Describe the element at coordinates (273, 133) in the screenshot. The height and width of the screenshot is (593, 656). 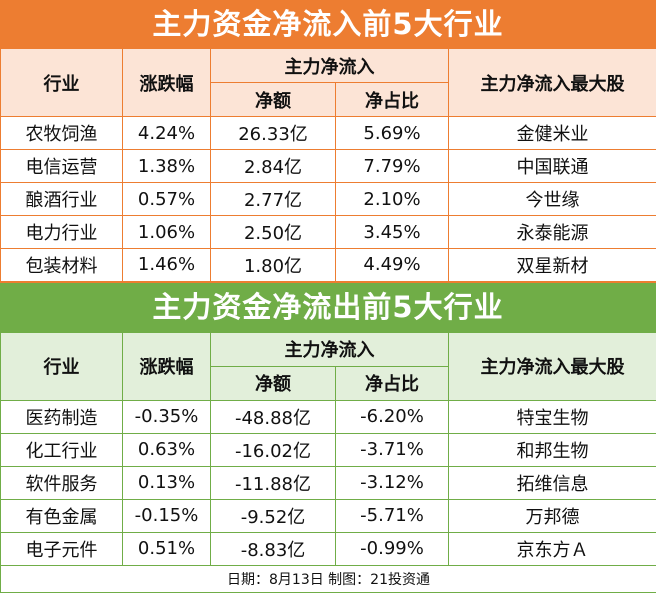
I see `cell-amount: 26.33亿` at that location.